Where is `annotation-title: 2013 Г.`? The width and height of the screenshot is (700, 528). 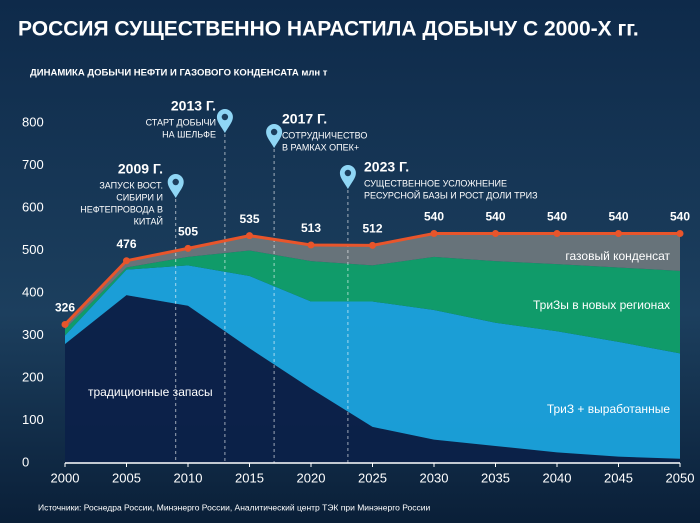
annotation-title: 2013 Г. is located at coordinates (193, 106).